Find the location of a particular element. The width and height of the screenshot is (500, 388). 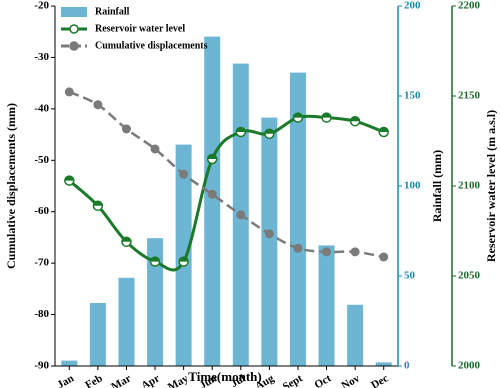

y3-tick-label: 2150 is located at coordinates (469, 96).